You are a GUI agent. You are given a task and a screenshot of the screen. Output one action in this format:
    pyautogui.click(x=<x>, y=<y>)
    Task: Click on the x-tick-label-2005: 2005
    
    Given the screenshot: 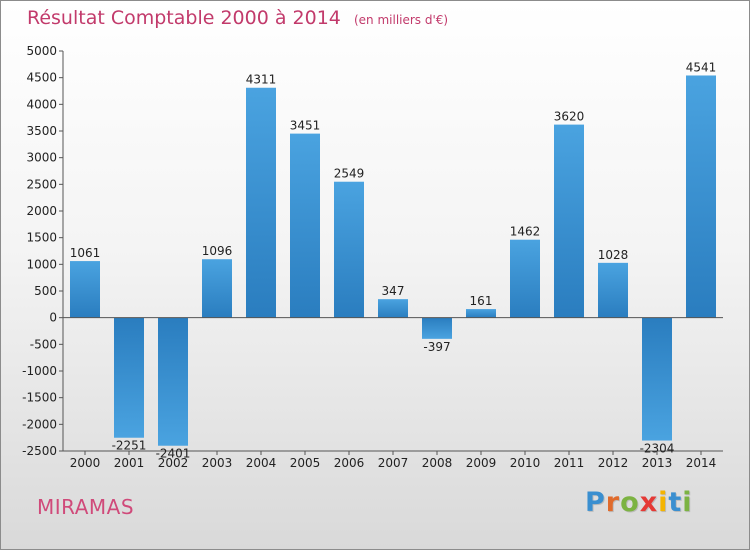 What is the action you would take?
    pyautogui.click(x=305, y=463)
    